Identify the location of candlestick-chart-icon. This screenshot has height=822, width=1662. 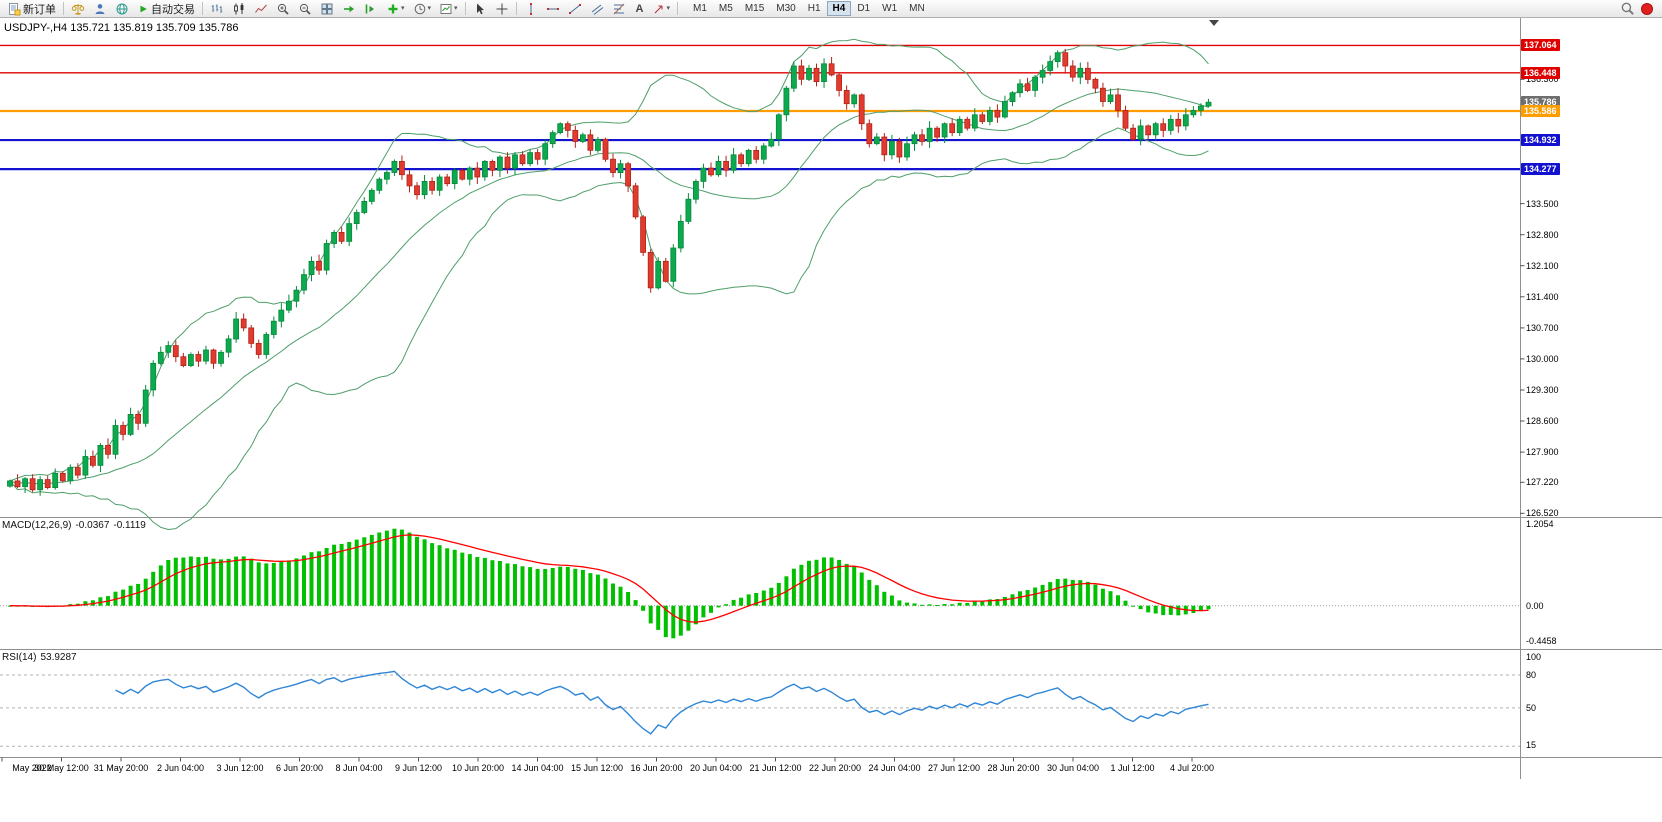
(239, 8).